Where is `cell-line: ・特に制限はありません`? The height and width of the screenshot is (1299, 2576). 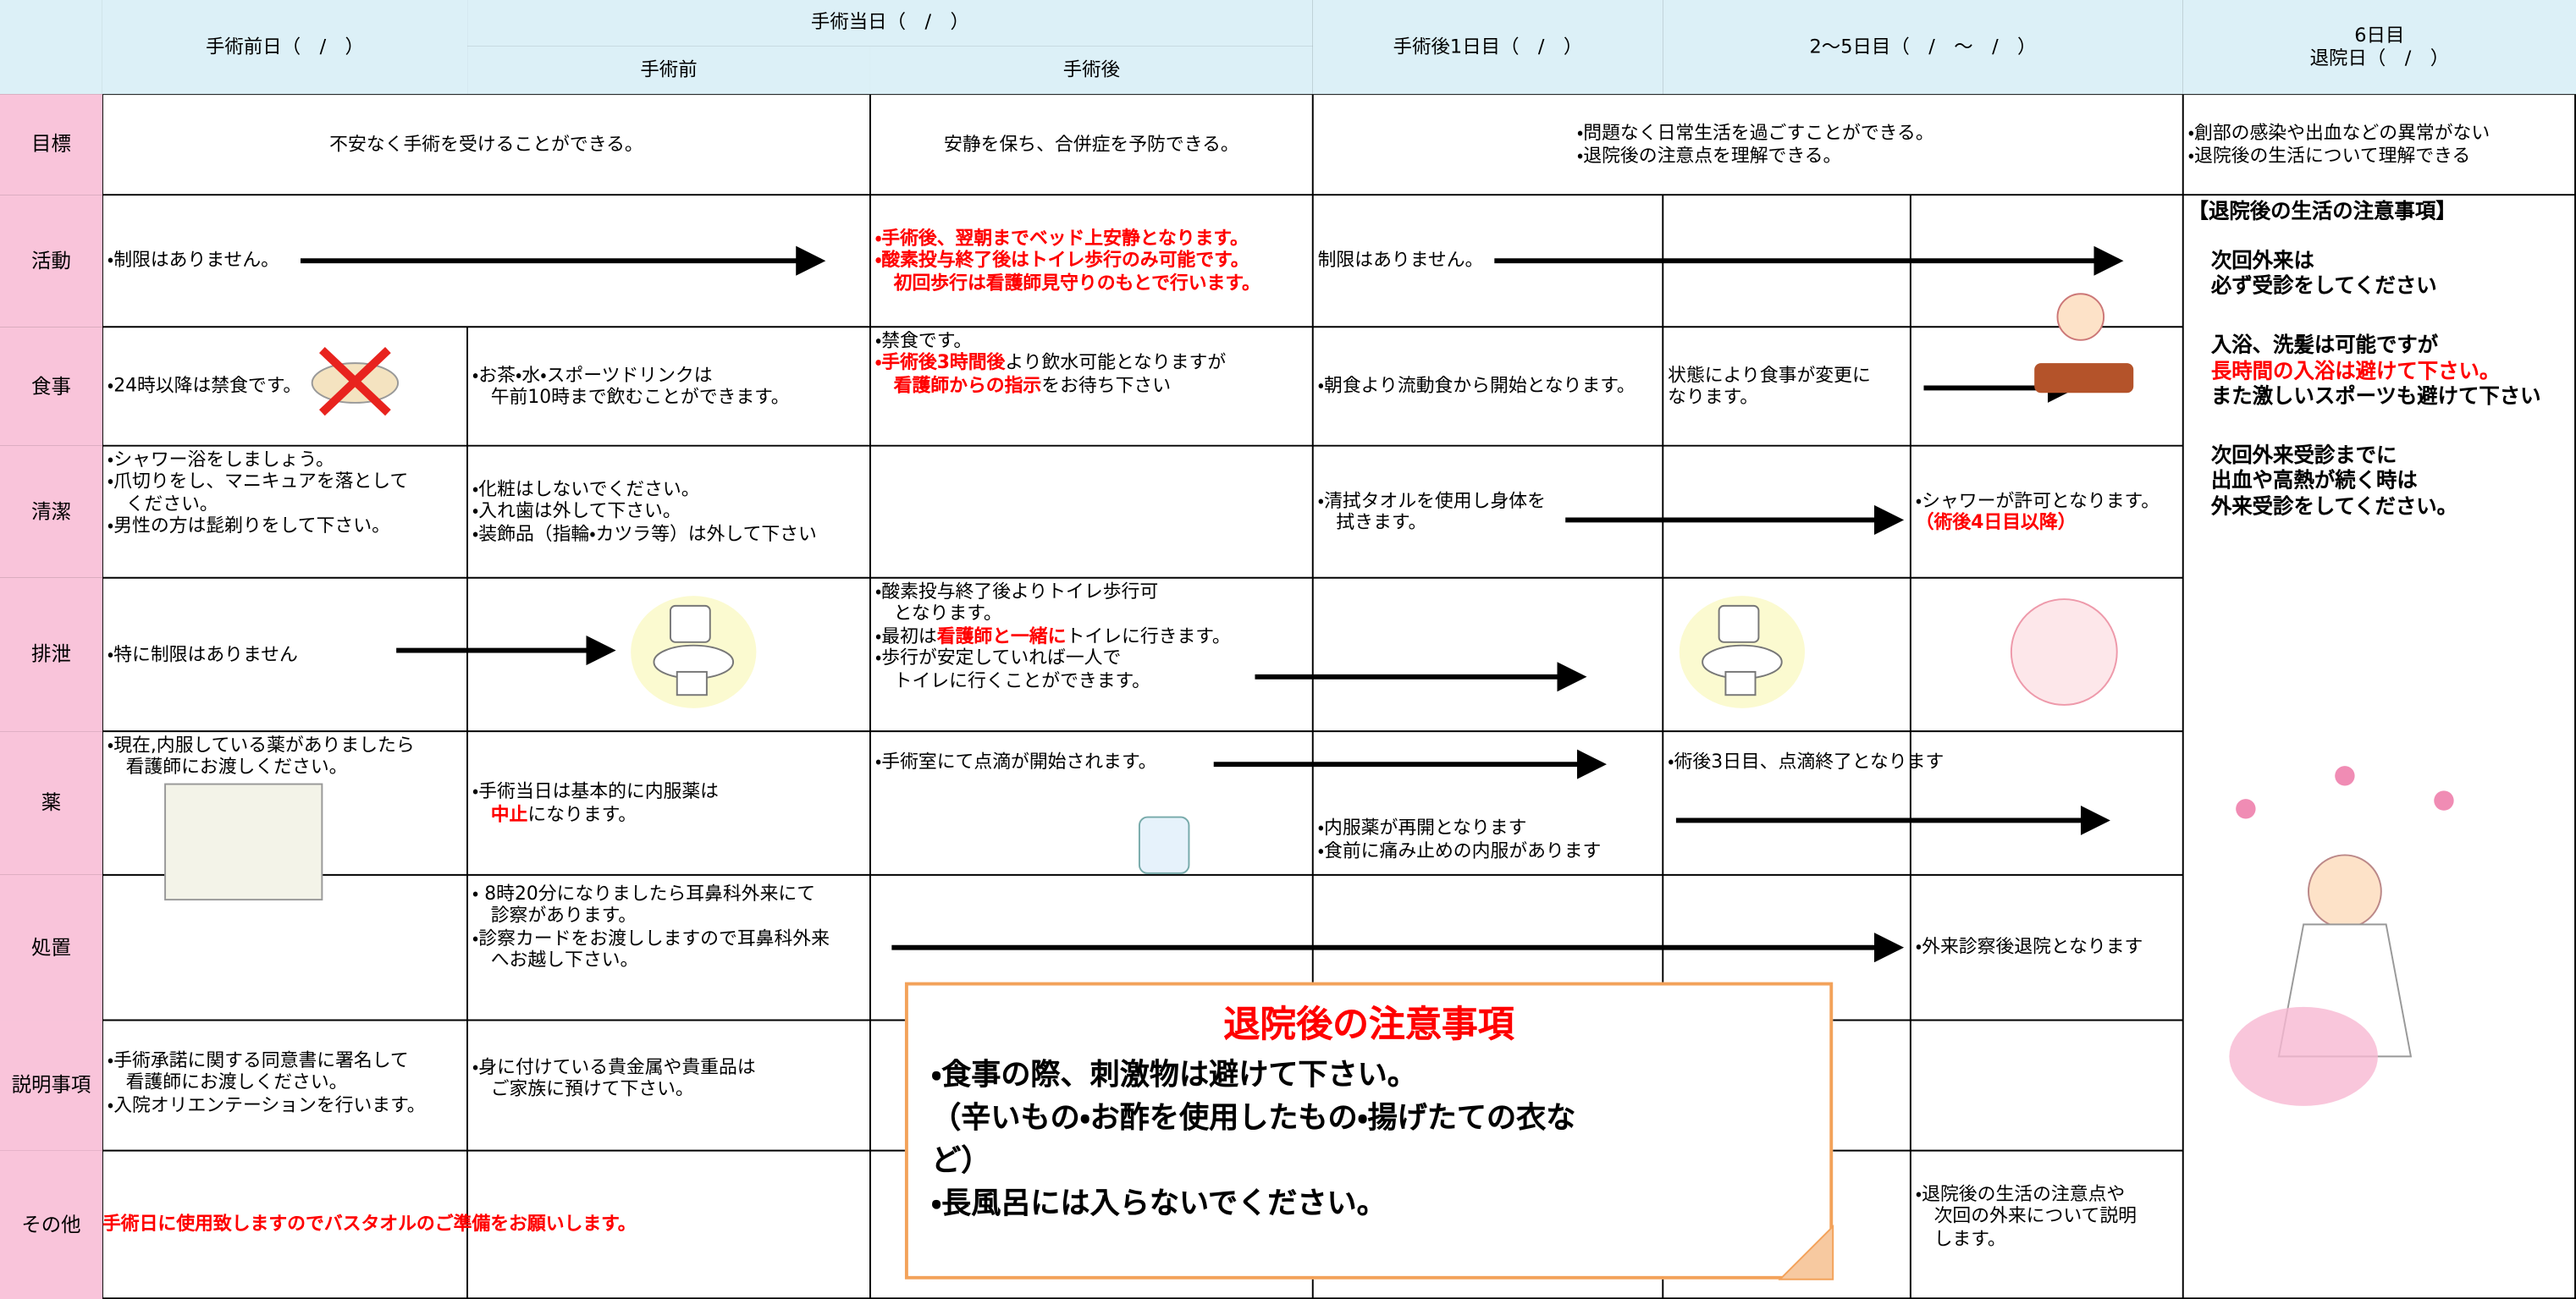
cell-line: ・特に制限はありません is located at coordinates (285, 654).